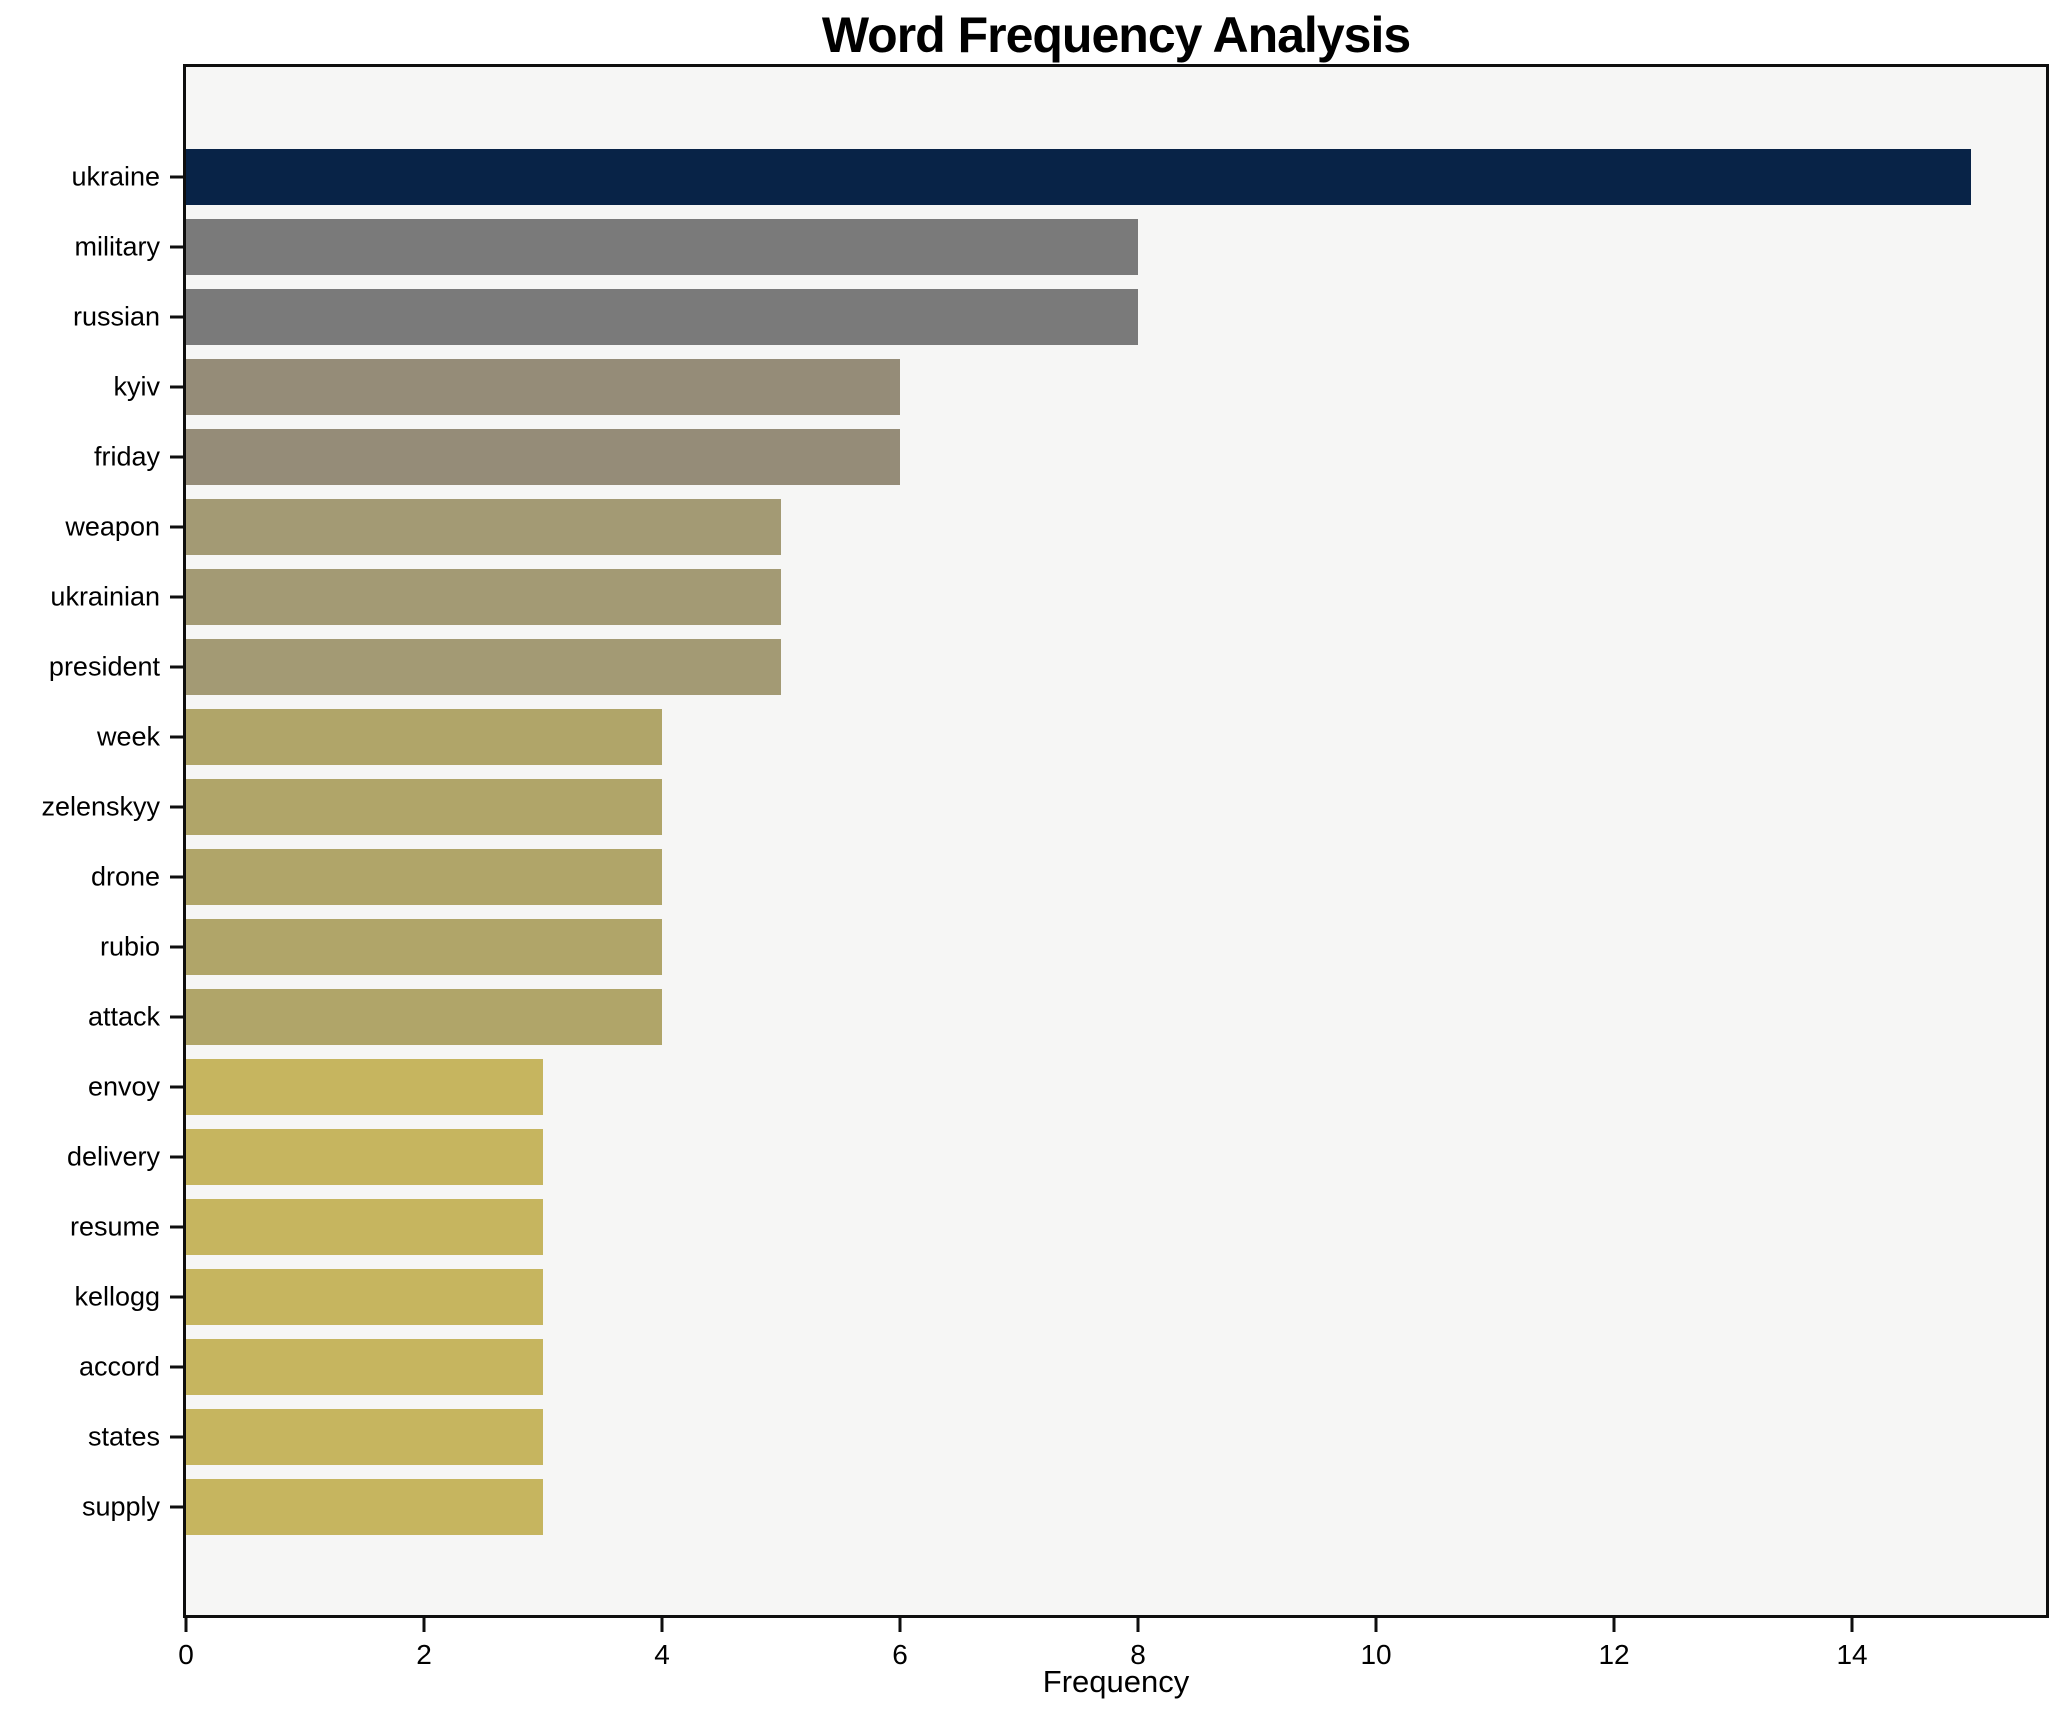 This screenshot has height=1722, width=2066. What do you see at coordinates (543, 387) in the screenshot?
I see `bar-kyiv` at bounding box center [543, 387].